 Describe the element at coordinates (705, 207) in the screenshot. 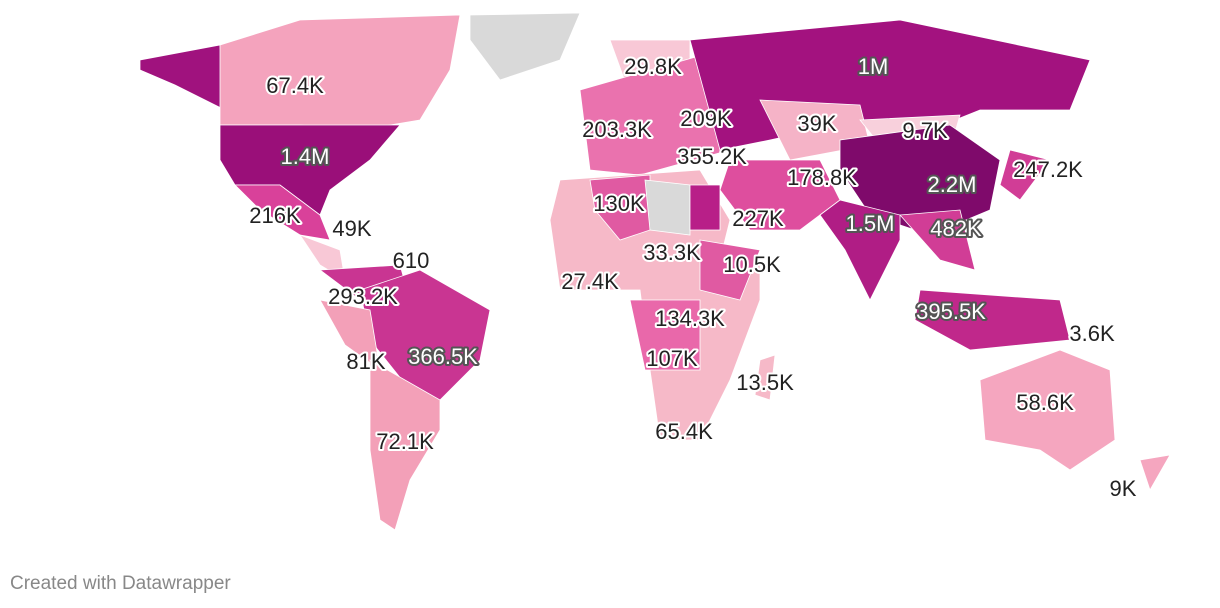

I see `egypt` at that location.